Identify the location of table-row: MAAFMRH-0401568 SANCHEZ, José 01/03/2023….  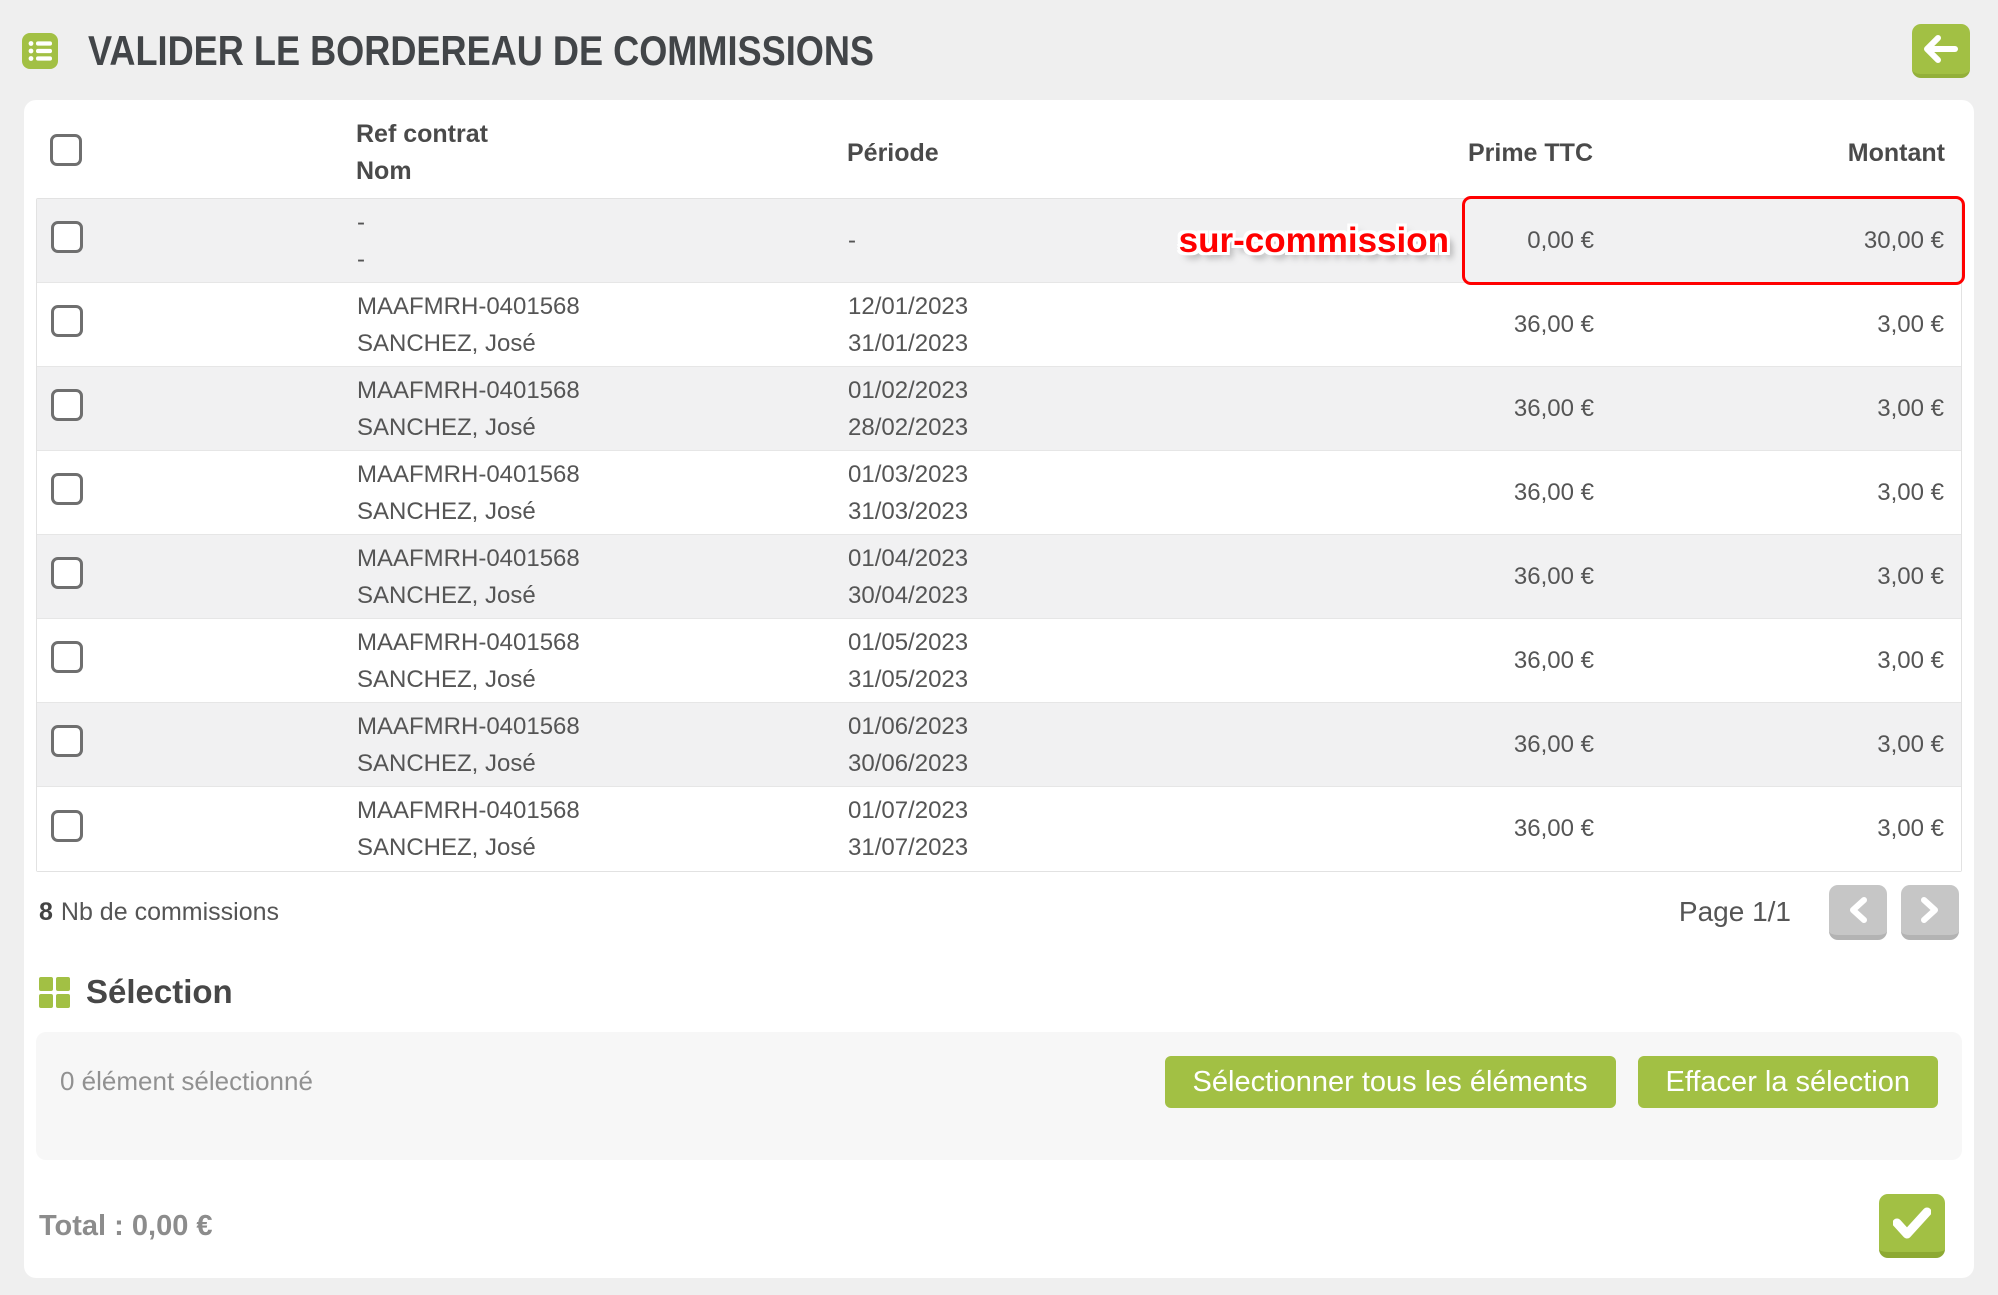
(999, 493).